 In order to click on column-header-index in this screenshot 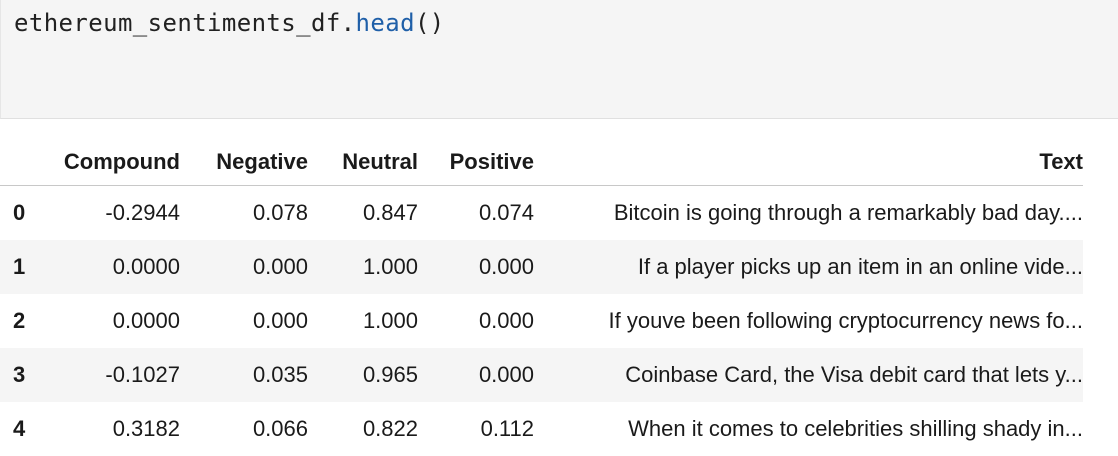, I will do `click(21, 162)`.